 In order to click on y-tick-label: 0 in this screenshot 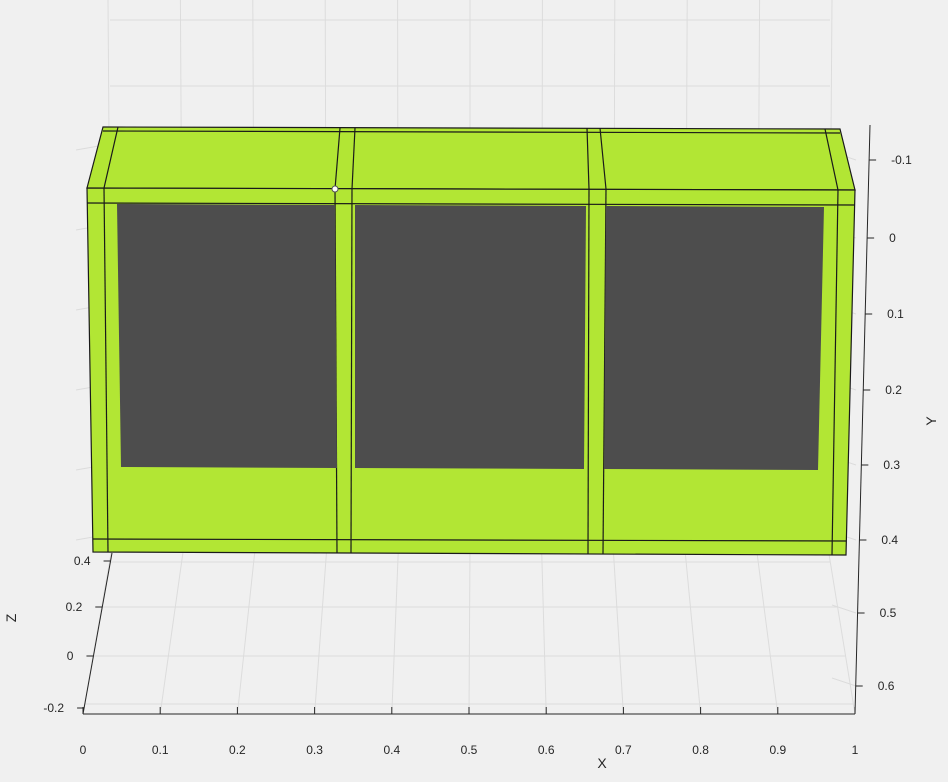, I will do `click(892, 238)`.